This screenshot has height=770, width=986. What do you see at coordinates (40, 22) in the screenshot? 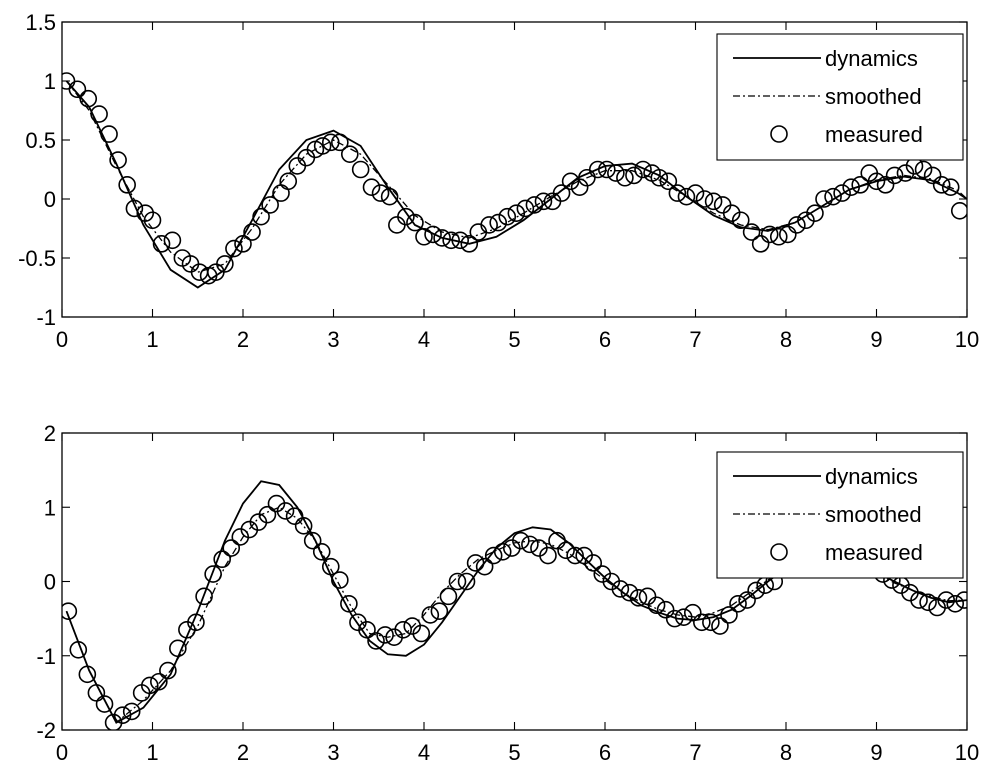
I see `y-tick-label: 1.5` at bounding box center [40, 22].